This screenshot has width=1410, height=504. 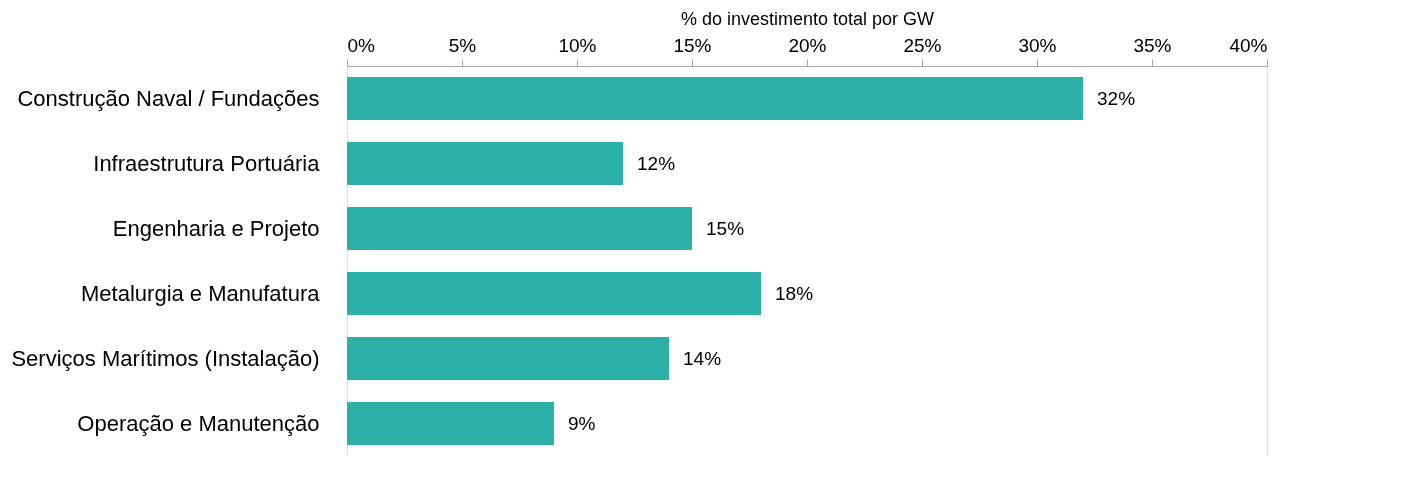 What do you see at coordinates (207, 163) in the screenshot?
I see `y-tick-label: Infraestrutura Portuária` at bounding box center [207, 163].